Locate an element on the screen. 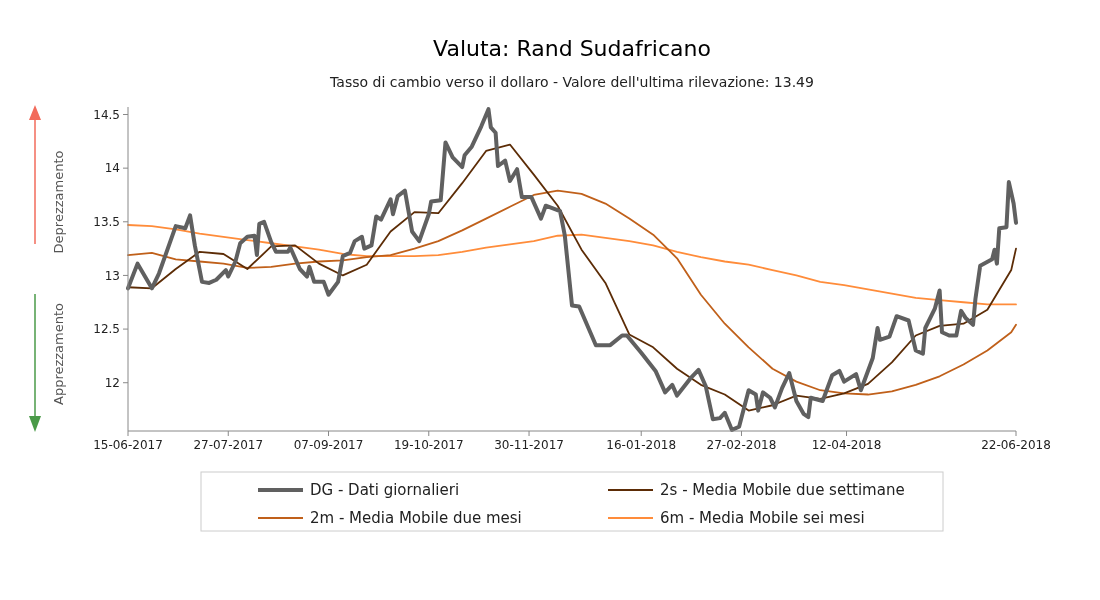 This screenshot has height=600, width=1100. x-tick-label: 12-04-2018 is located at coordinates (846, 445).